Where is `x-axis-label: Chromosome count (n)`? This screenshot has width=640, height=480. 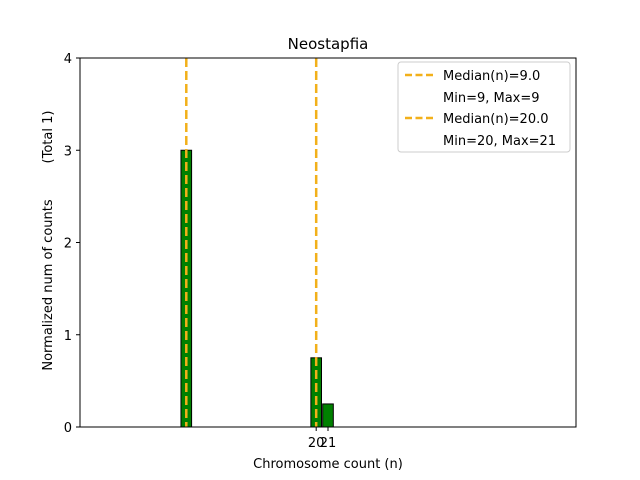
x-axis-label: Chromosome count (n) is located at coordinates (328, 464).